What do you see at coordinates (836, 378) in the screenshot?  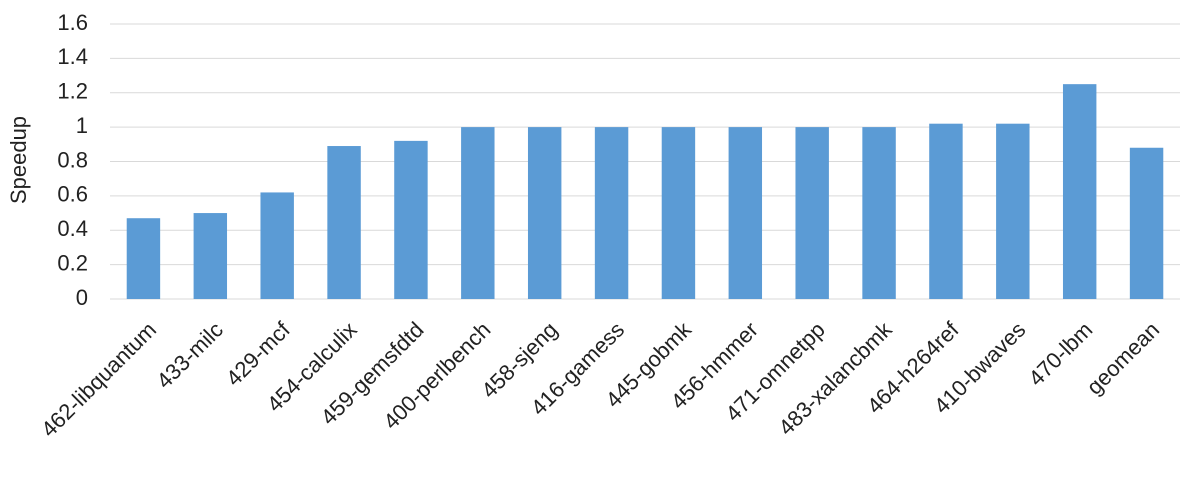 I see `x-tick-label: 483-xalancbmk` at bounding box center [836, 378].